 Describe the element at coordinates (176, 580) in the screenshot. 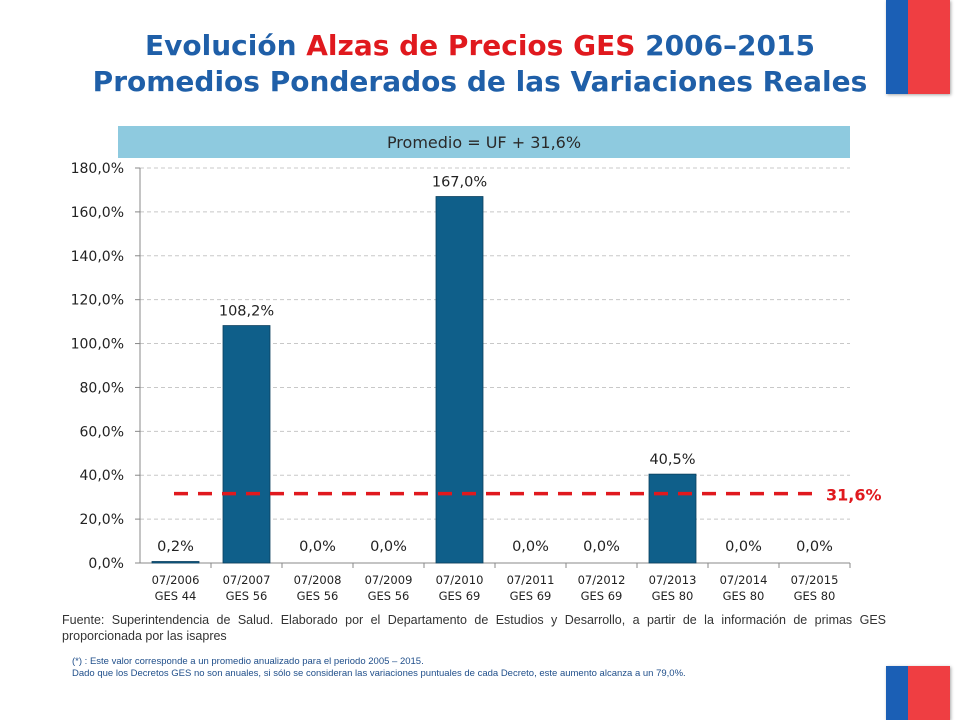

I see `x-tick-label: 07/2006` at that location.